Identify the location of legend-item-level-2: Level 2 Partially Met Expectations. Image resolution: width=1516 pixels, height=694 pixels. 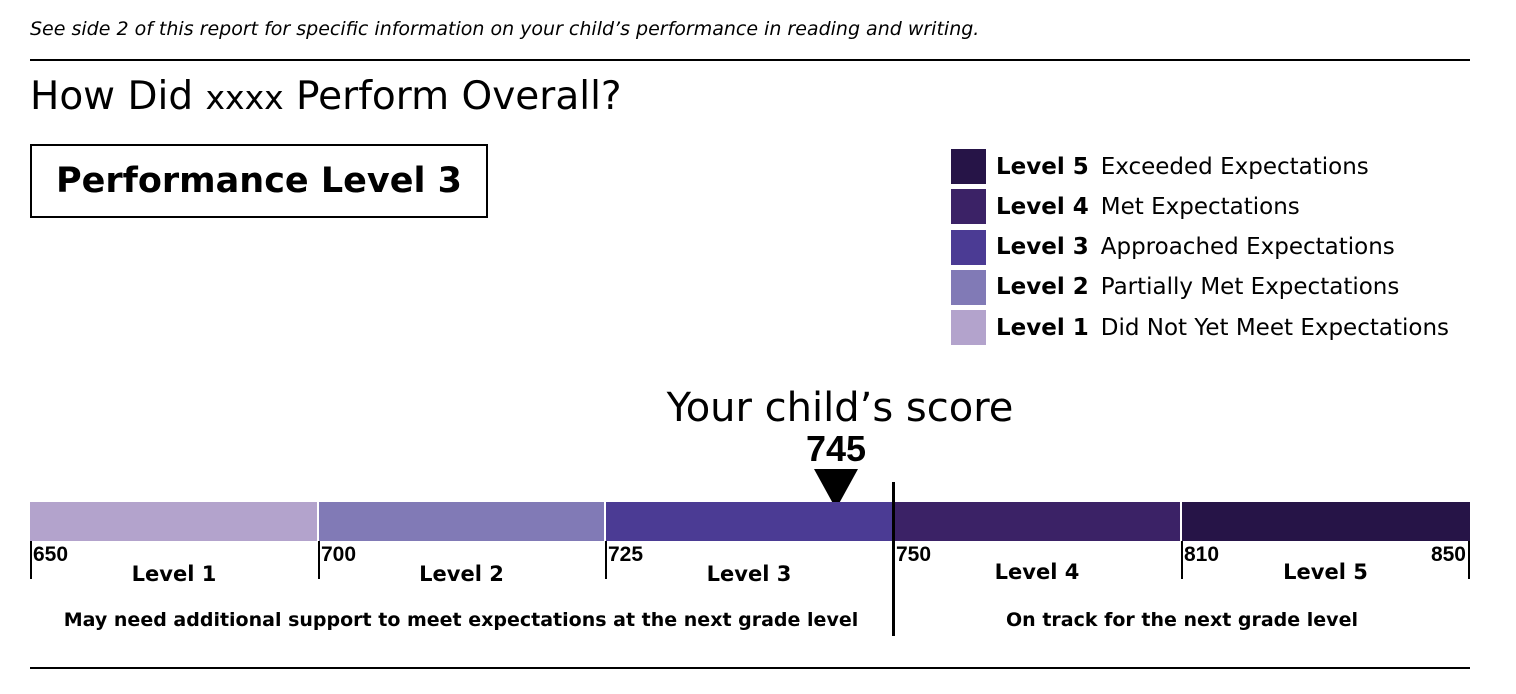
(1200, 287).